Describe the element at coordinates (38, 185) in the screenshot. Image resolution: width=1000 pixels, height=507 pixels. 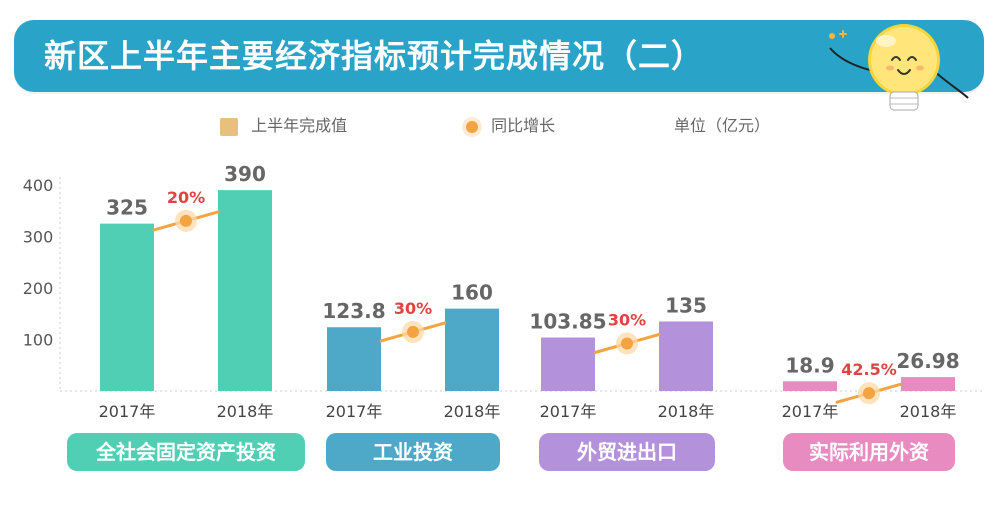
I see `y-tick-label-3: 400` at that location.